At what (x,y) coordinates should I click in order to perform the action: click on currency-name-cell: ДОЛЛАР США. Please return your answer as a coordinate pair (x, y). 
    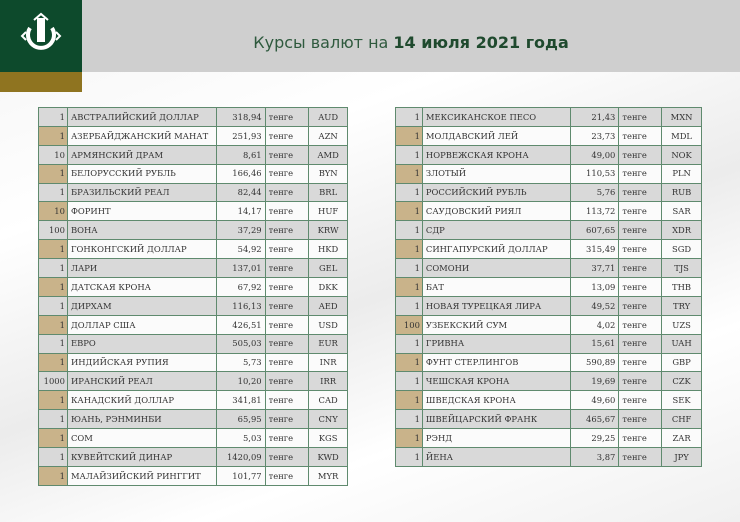
    Looking at the image, I should click on (141, 324).